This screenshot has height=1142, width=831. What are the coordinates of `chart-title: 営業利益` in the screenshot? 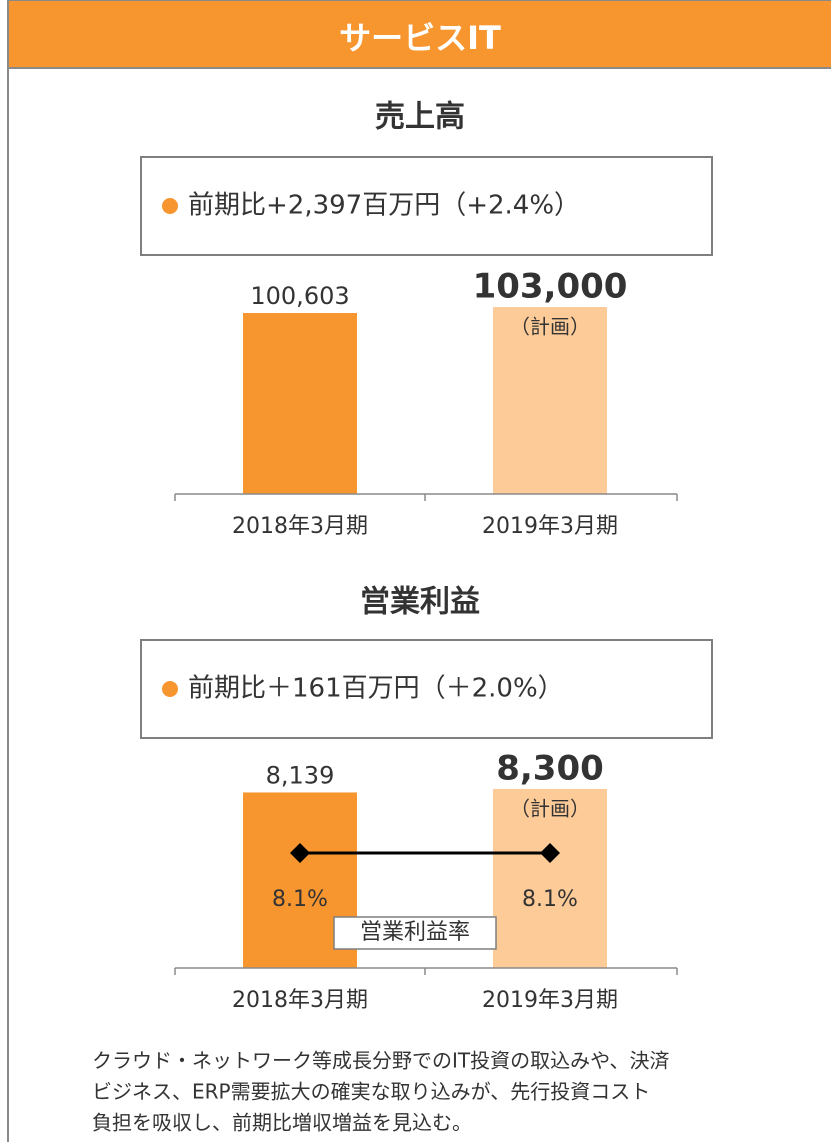 It's located at (420, 602).